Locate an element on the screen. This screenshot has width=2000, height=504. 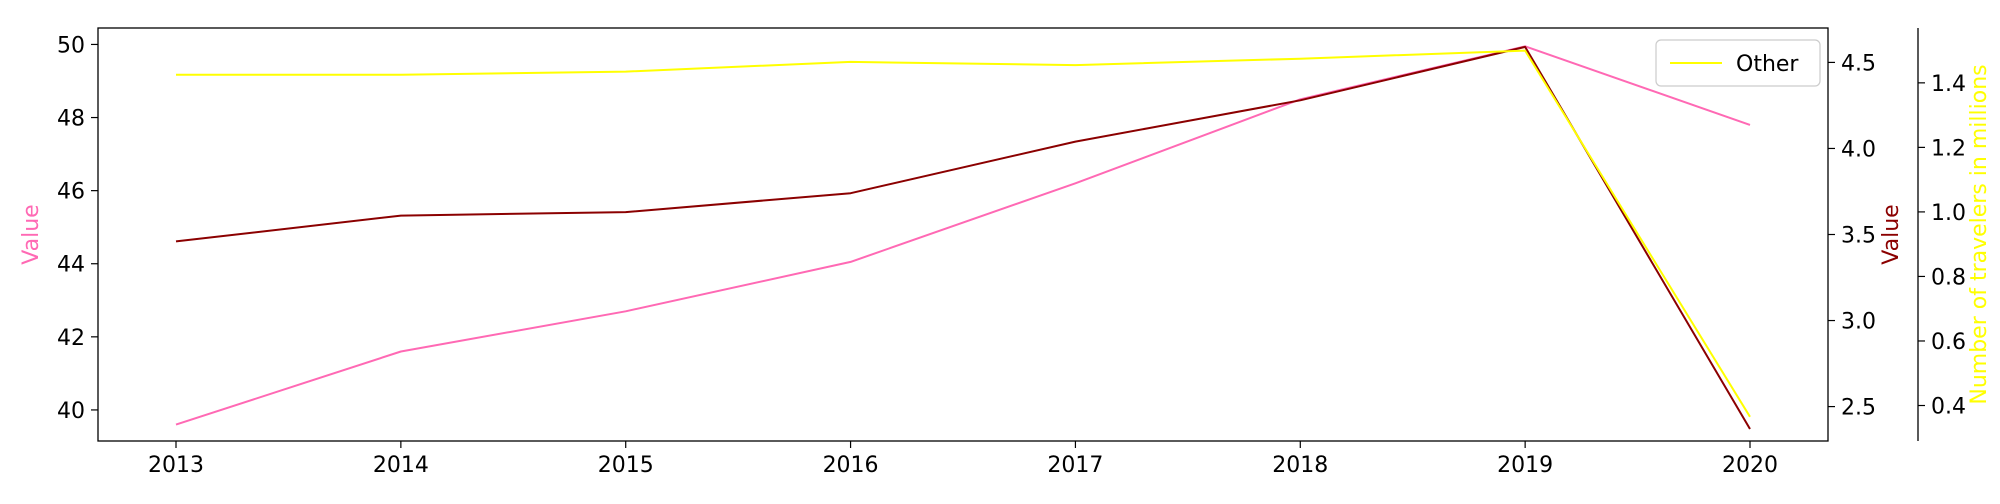
x-tick-label: 2018 is located at coordinates (1300, 465).